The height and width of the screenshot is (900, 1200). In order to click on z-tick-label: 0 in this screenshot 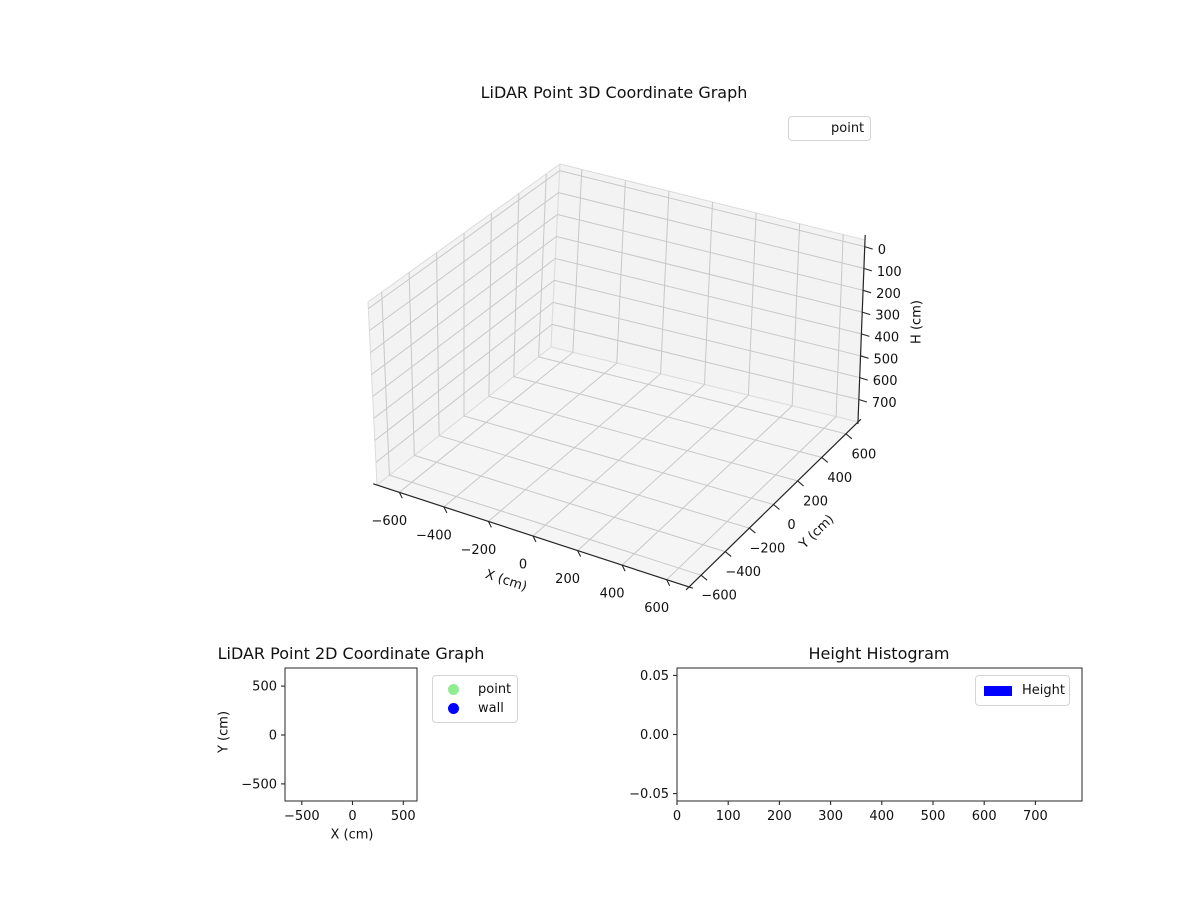, I will do `click(882, 250)`.